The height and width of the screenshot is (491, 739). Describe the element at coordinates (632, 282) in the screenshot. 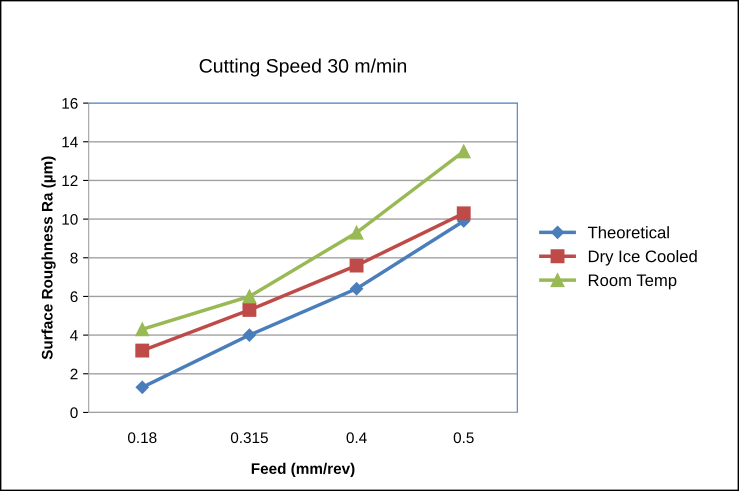

I see `legend-label: Room Temp` at that location.